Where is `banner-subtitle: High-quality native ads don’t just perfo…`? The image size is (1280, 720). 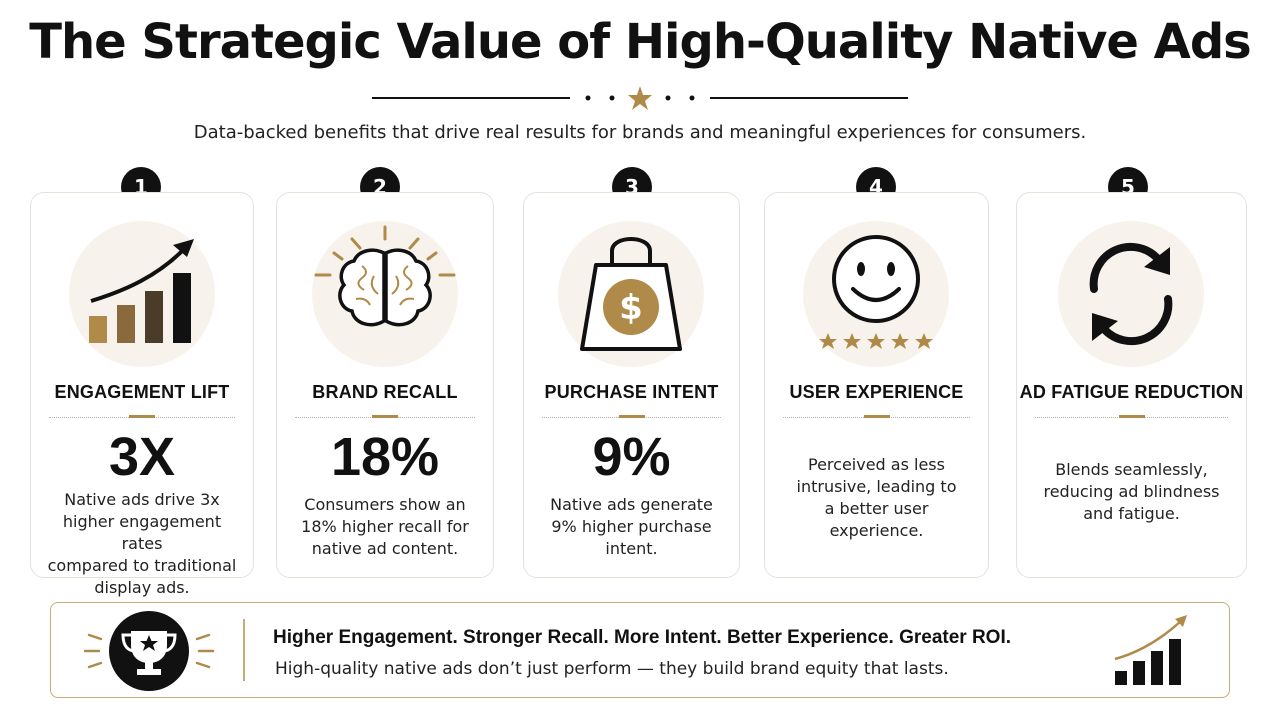
banner-subtitle: High-quality native ads don’t just perfo… is located at coordinates (612, 669).